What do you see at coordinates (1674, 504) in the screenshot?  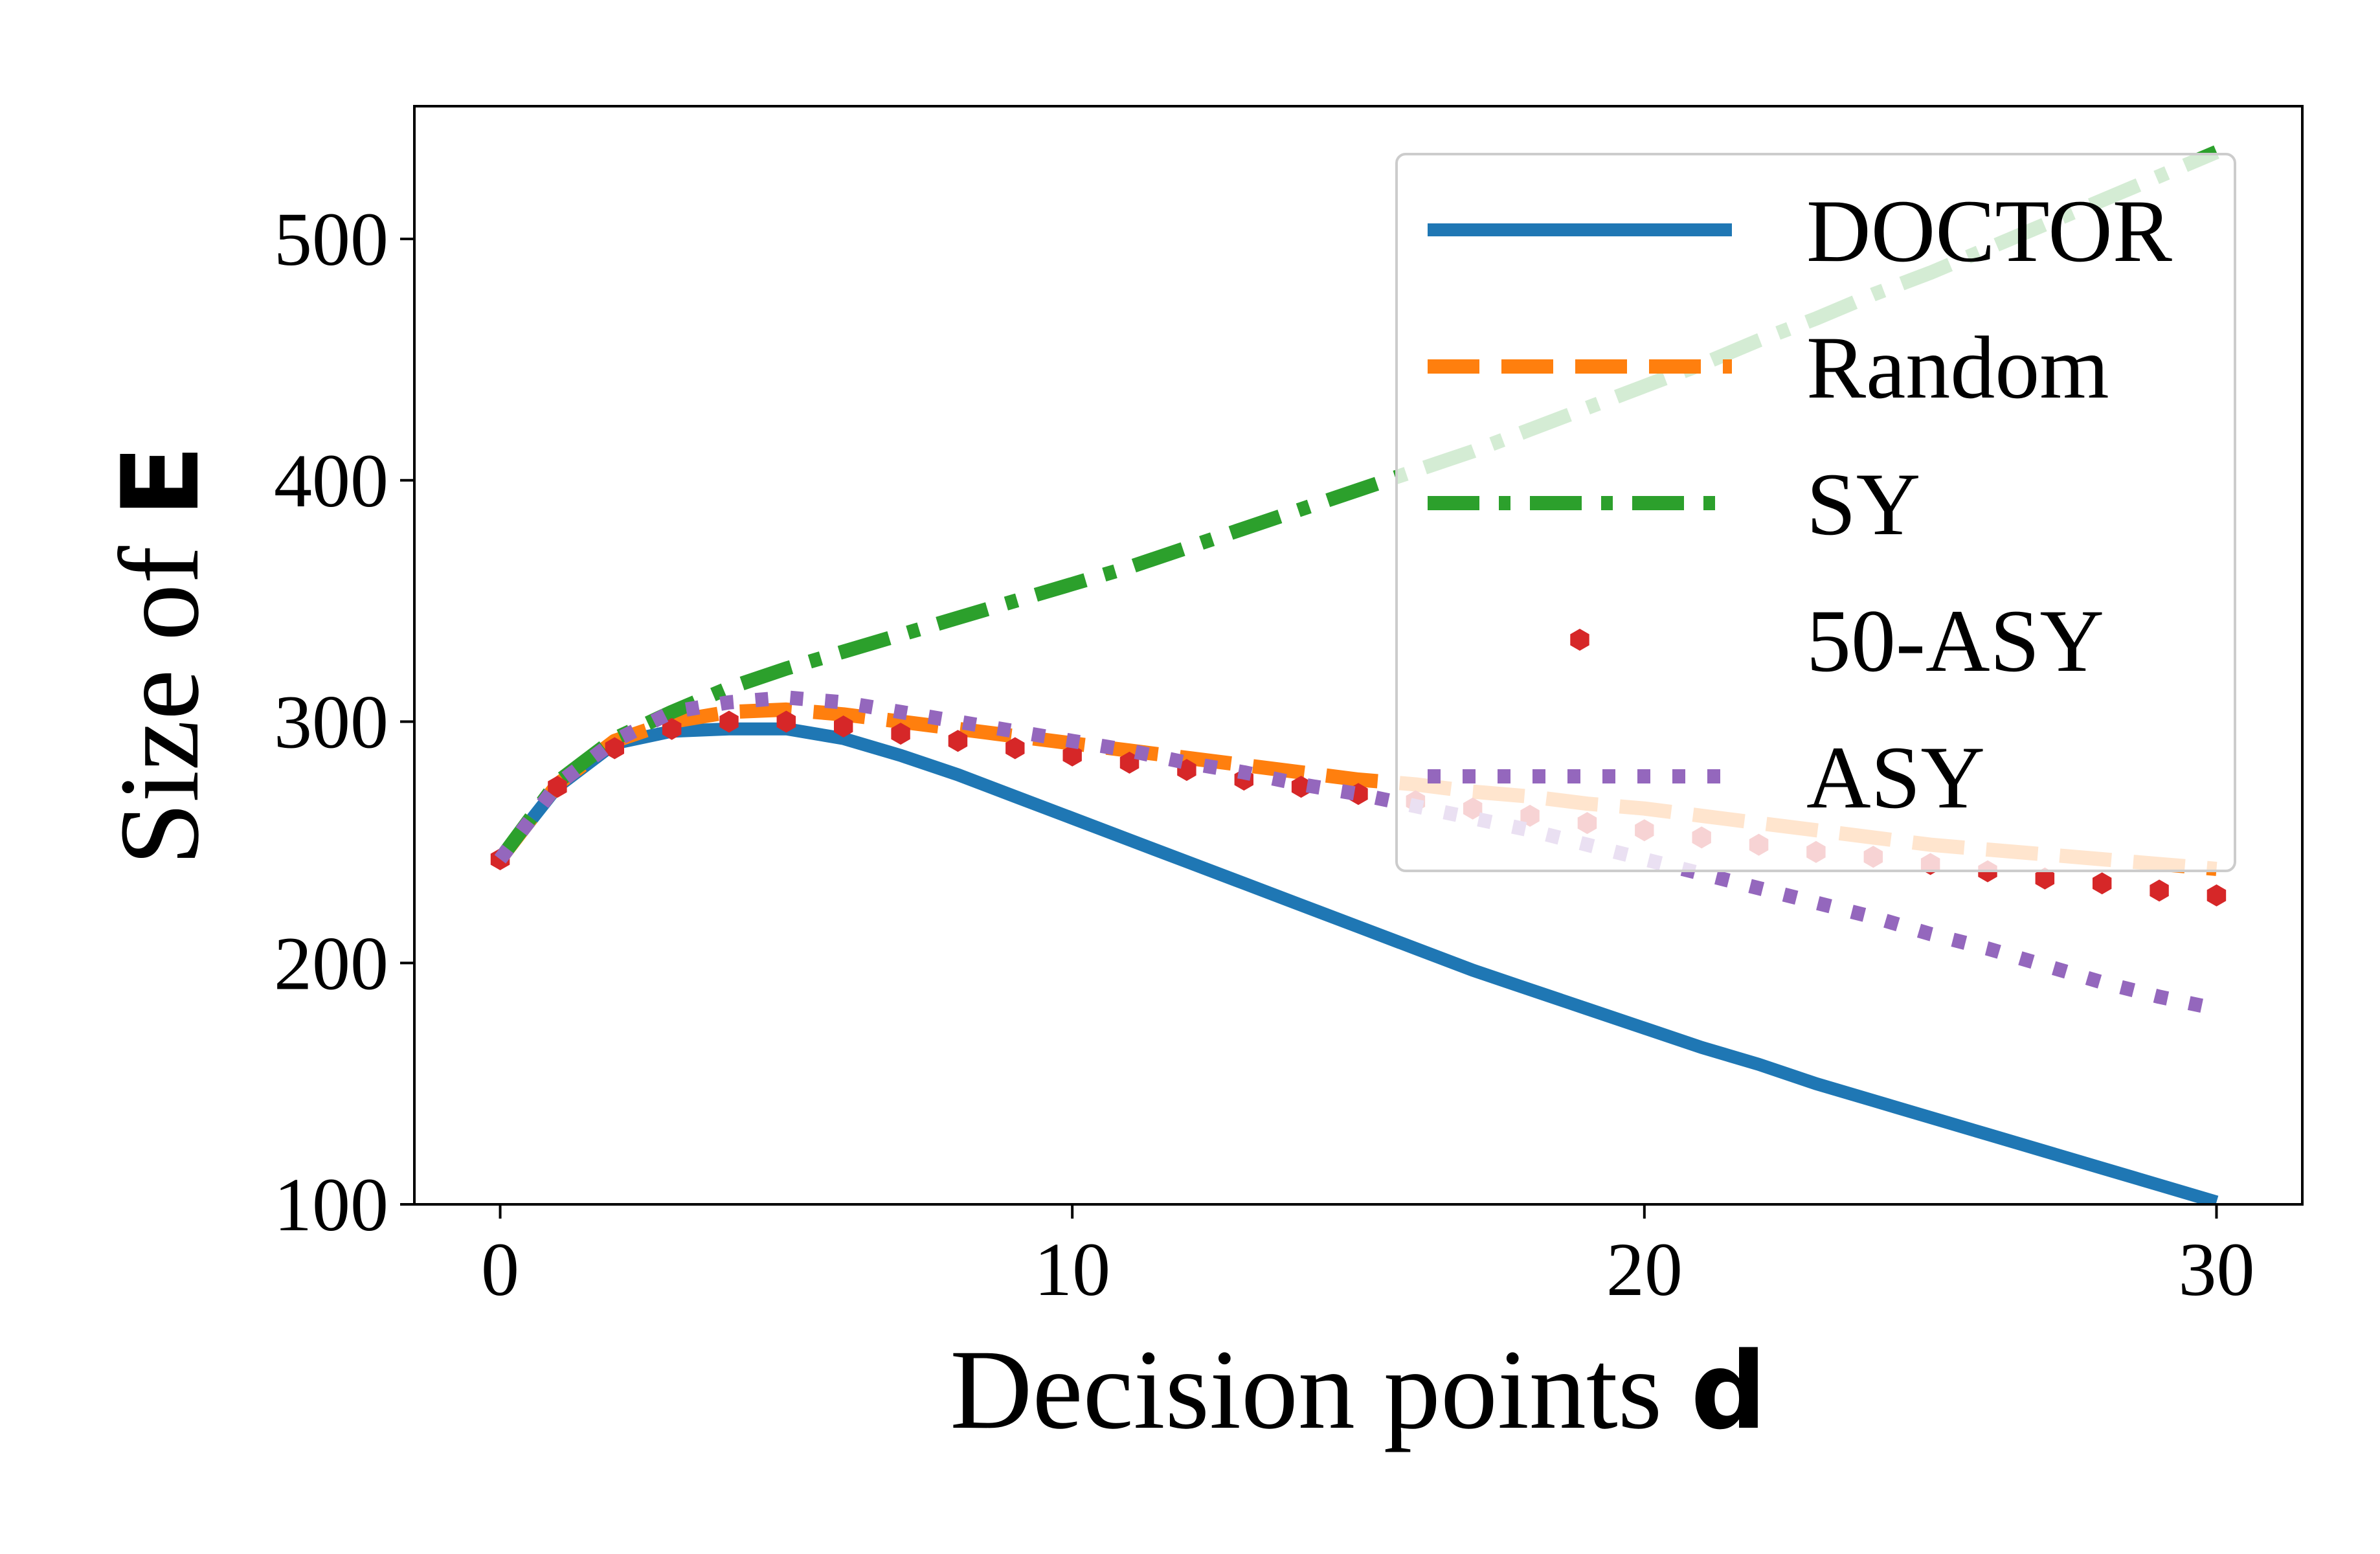 I see `legend-item-sy: SY` at bounding box center [1674, 504].